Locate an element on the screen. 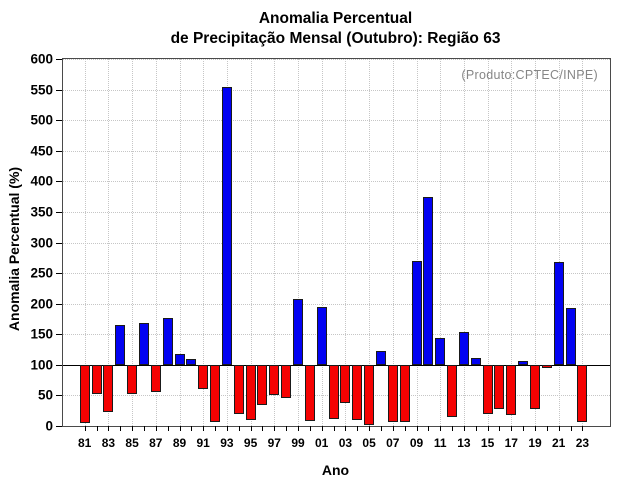 This screenshot has width=640, height=500. bar-2001 is located at coordinates (321, 335).